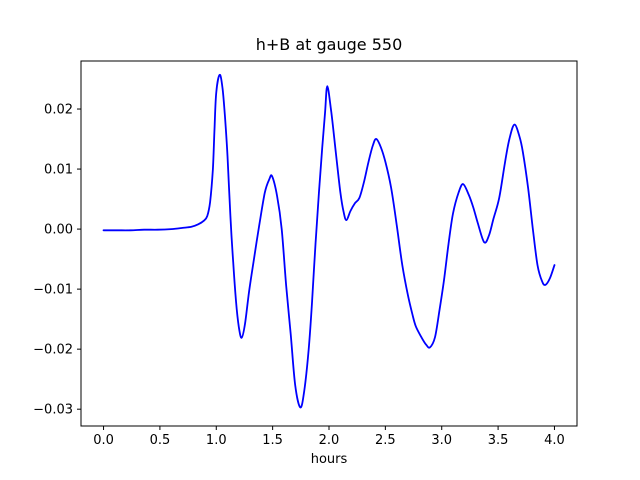 The width and height of the screenshot is (640, 480). I want to click on x-axis-label: hours, so click(329, 459).